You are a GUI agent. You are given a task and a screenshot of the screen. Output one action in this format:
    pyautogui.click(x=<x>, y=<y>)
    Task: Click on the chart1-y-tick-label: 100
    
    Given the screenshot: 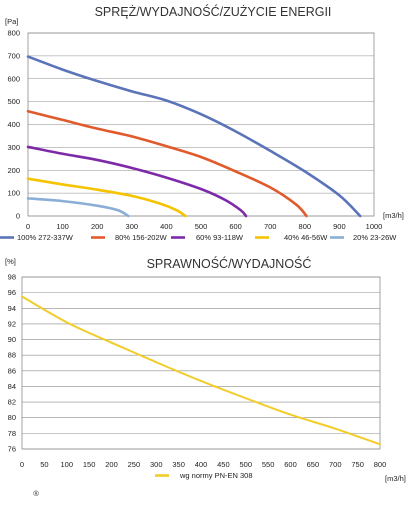 What is the action you would take?
    pyautogui.click(x=13, y=193)
    